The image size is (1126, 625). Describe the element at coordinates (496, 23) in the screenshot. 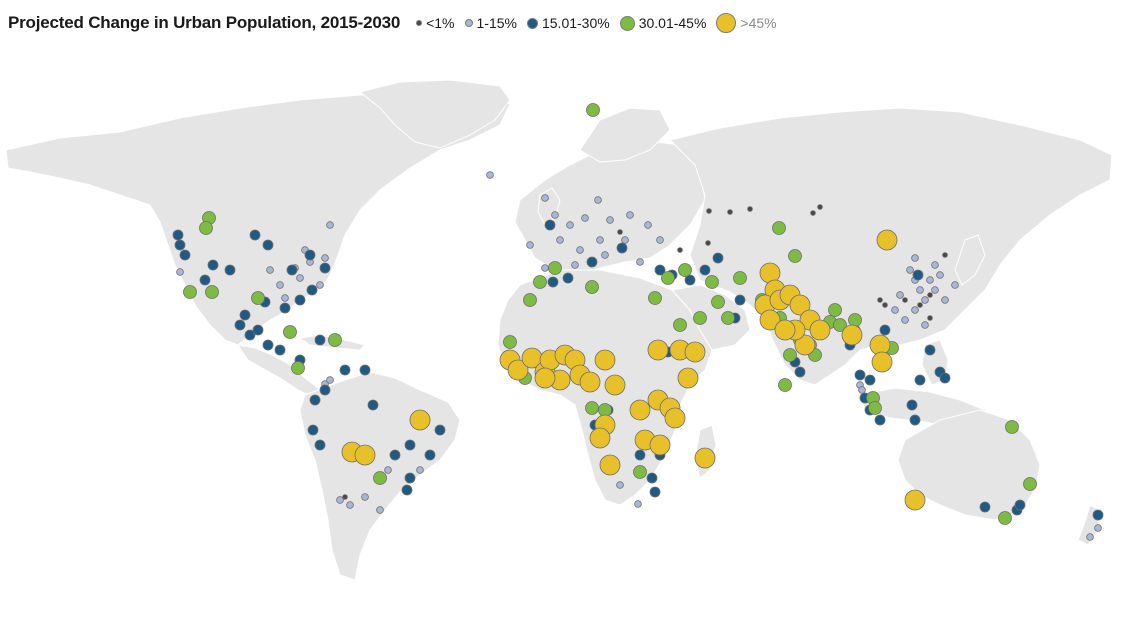

I see `legend-label-1-15: 1-15%` at that location.